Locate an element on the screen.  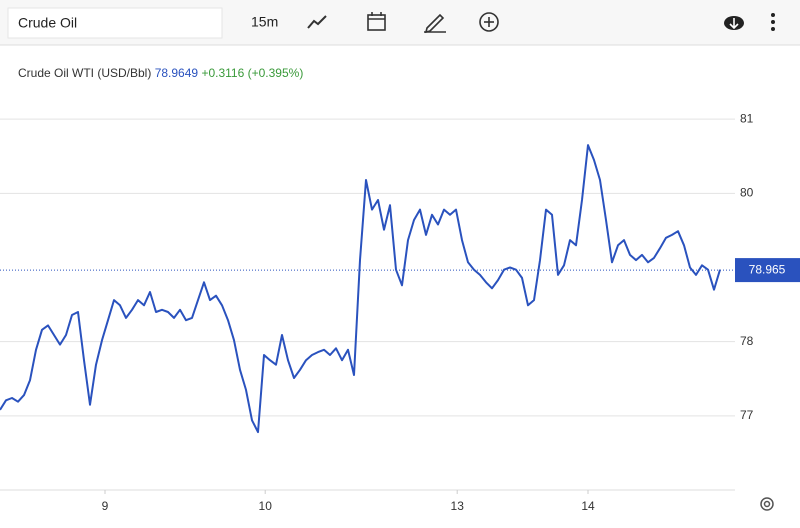
y-tick-label: 80 is located at coordinates (747, 193).